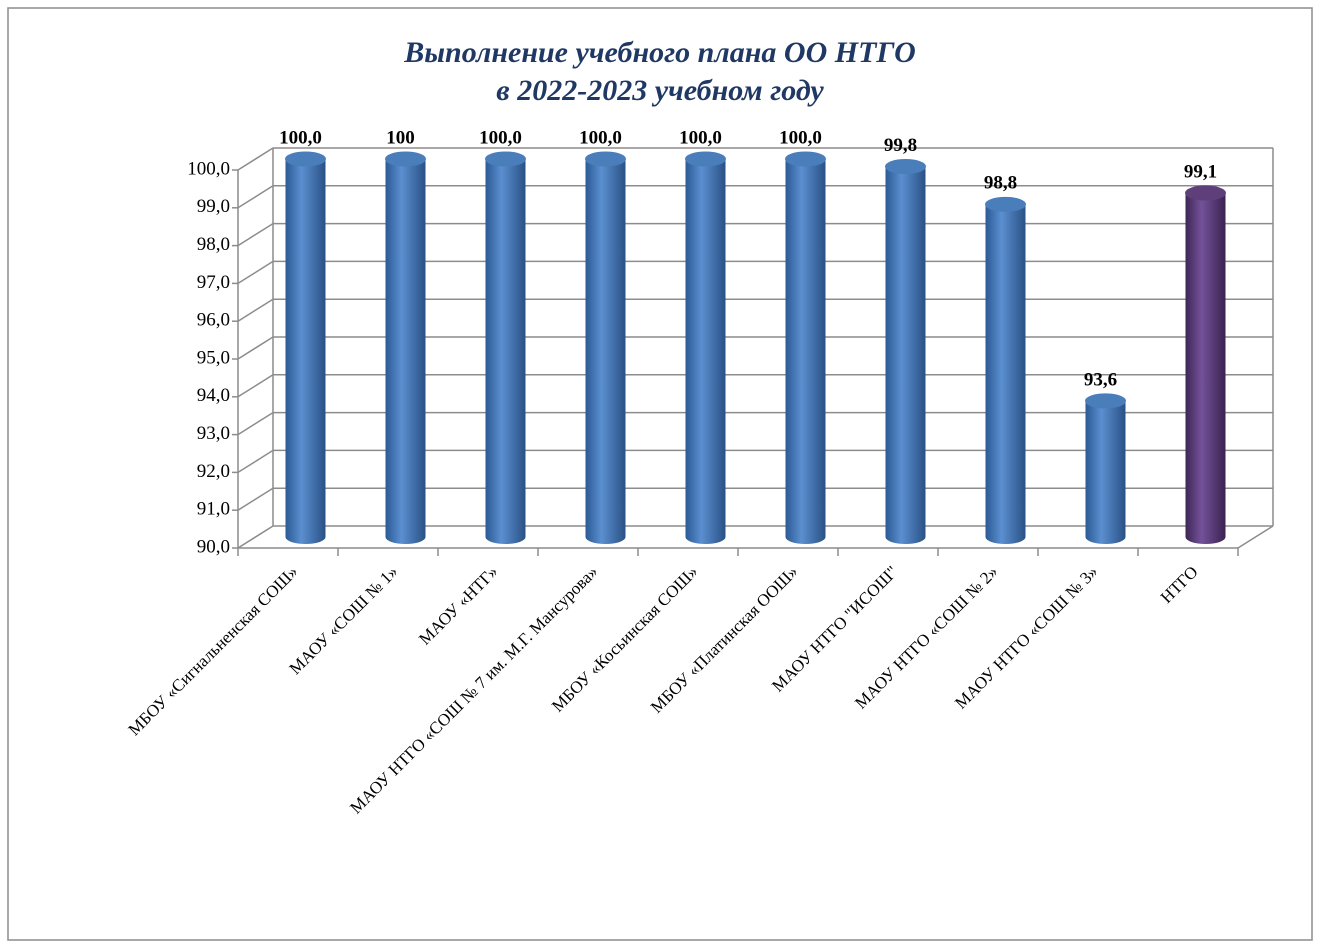 The height and width of the screenshot is (945, 1320). What do you see at coordinates (213, 546) in the screenshot?
I see `y-tick-label: 90,0` at bounding box center [213, 546].